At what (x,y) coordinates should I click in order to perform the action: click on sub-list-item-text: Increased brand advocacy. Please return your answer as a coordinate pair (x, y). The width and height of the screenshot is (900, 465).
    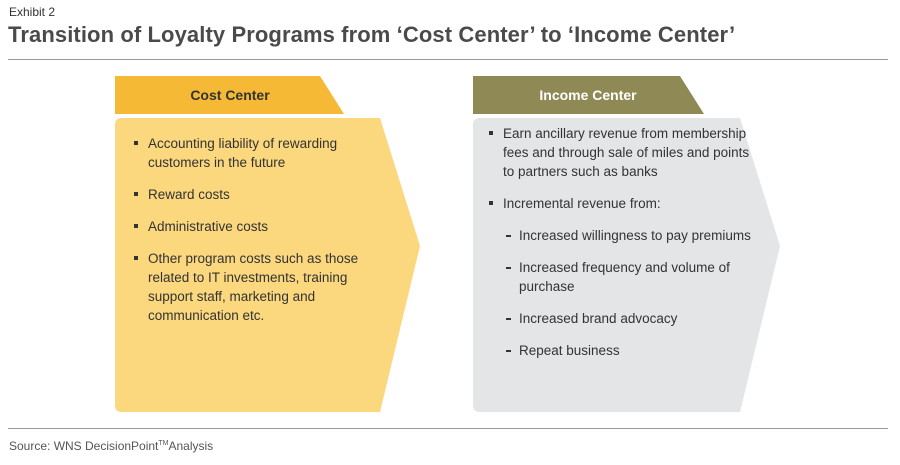
    Looking at the image, I should click on (598, 318).